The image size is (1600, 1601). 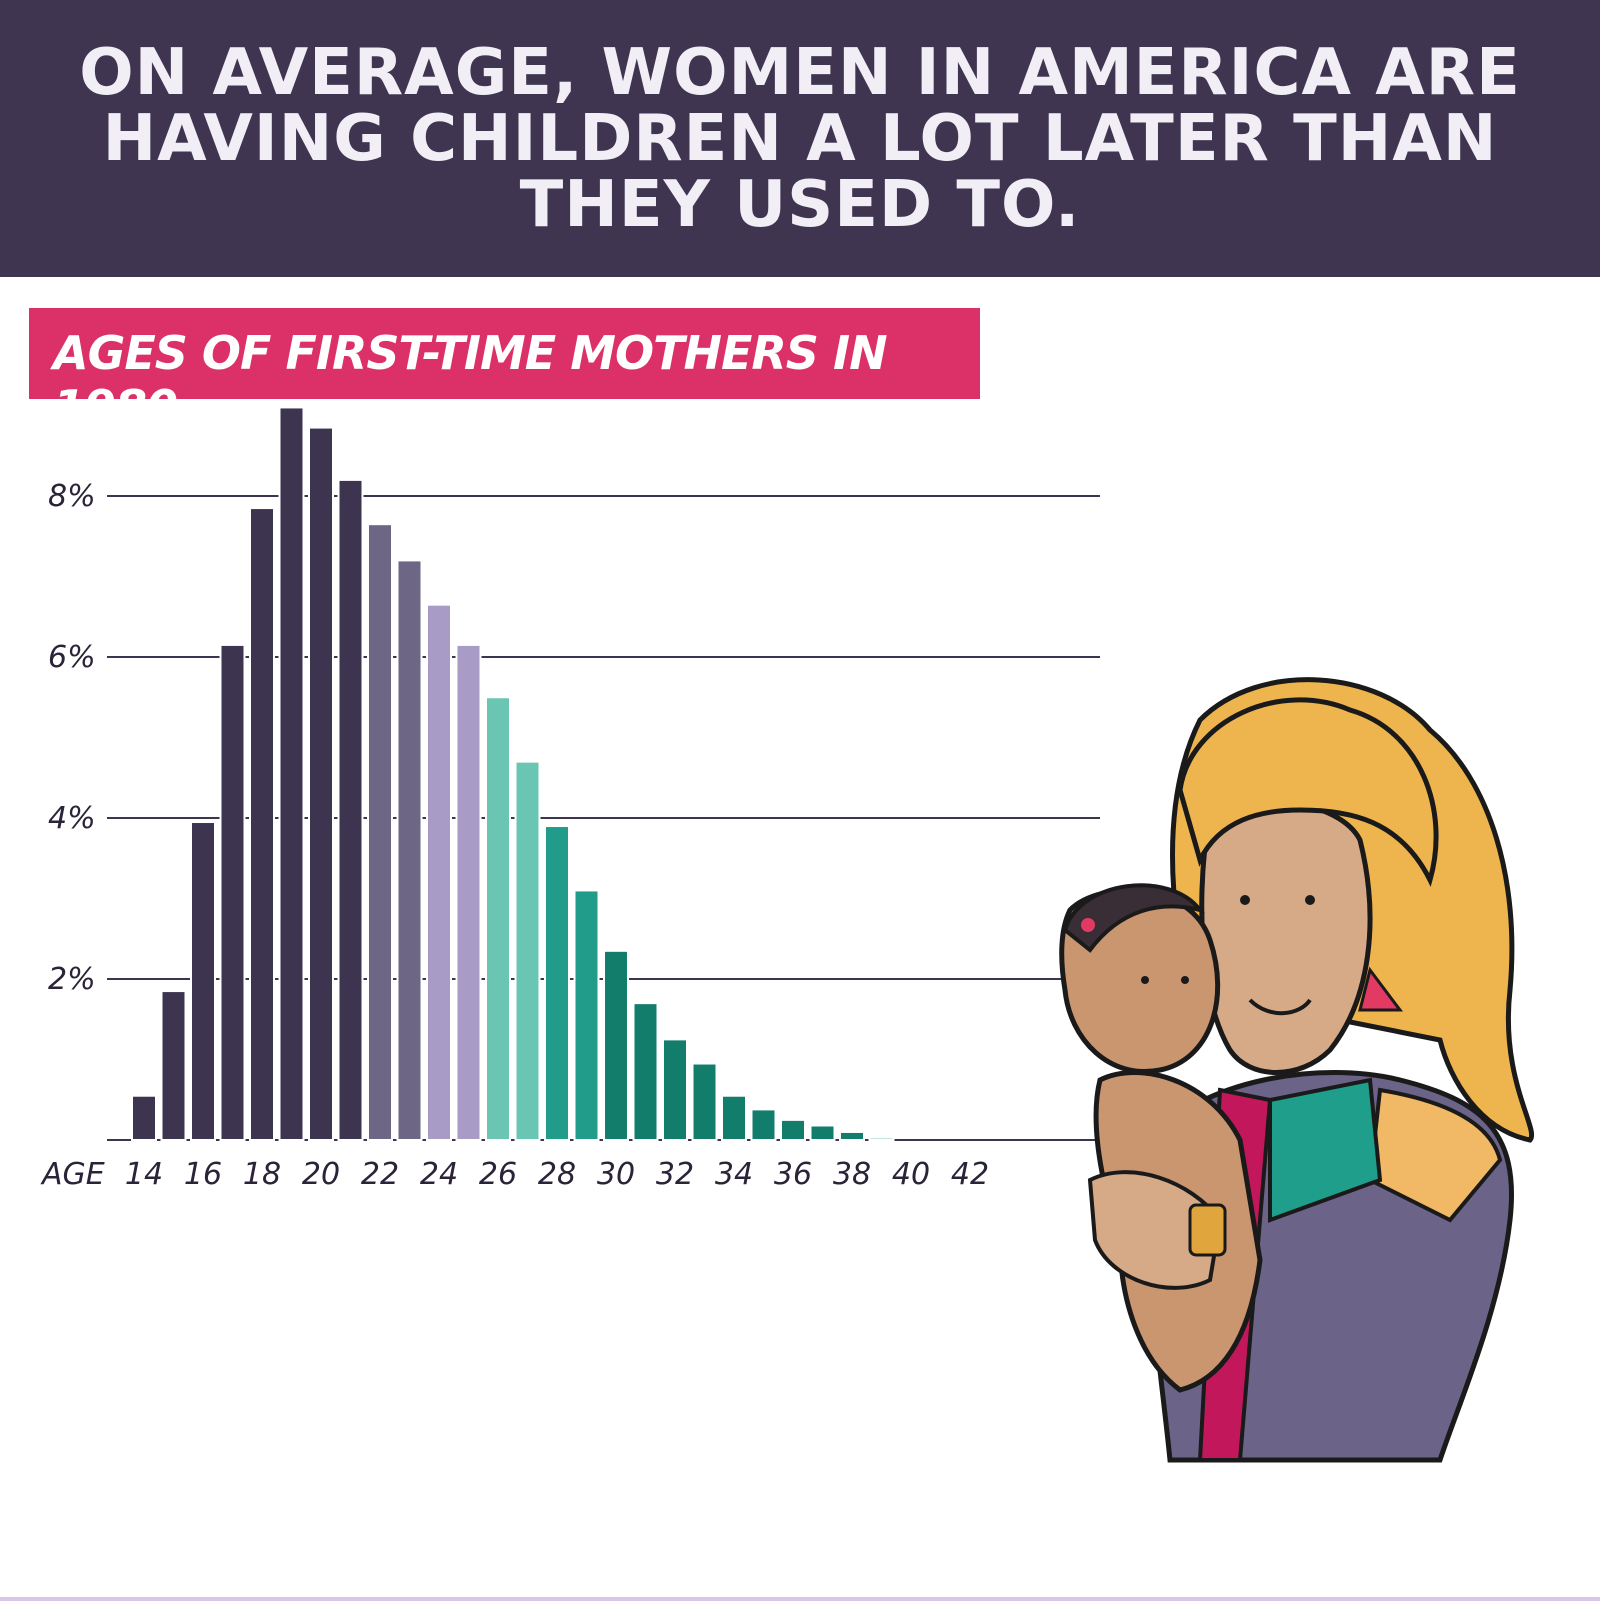 What do you see at coordinates (498, 1174) in the screenshot?
I see `x-tick-label: 26` at bounding box center [498, 1174].